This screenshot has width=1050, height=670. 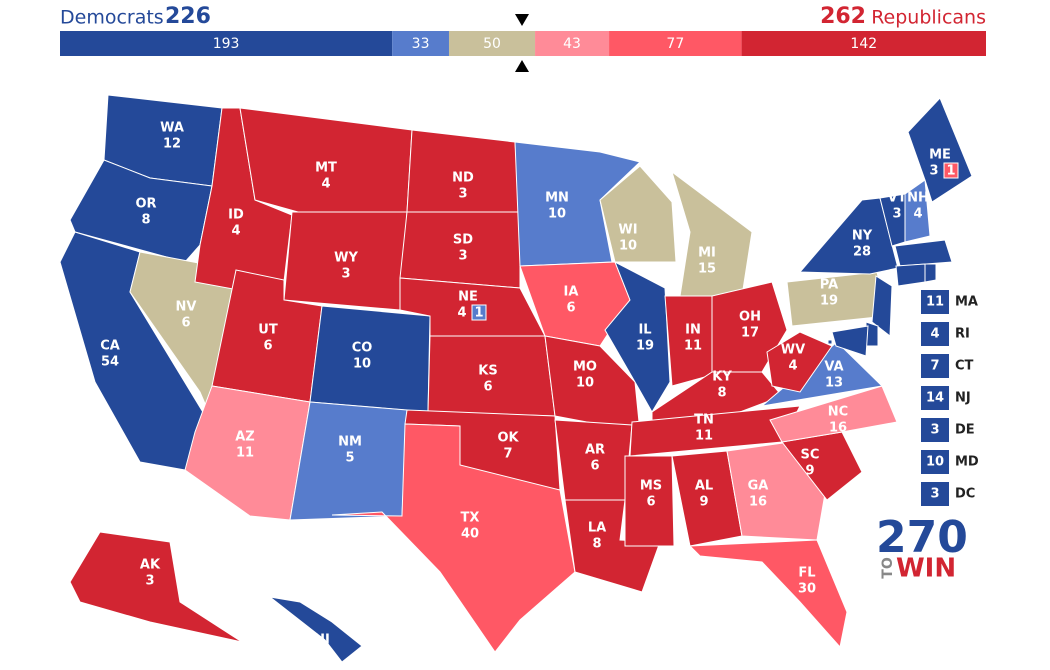 I want to click on small-state-votes: 11, so click(x=935, y=302).